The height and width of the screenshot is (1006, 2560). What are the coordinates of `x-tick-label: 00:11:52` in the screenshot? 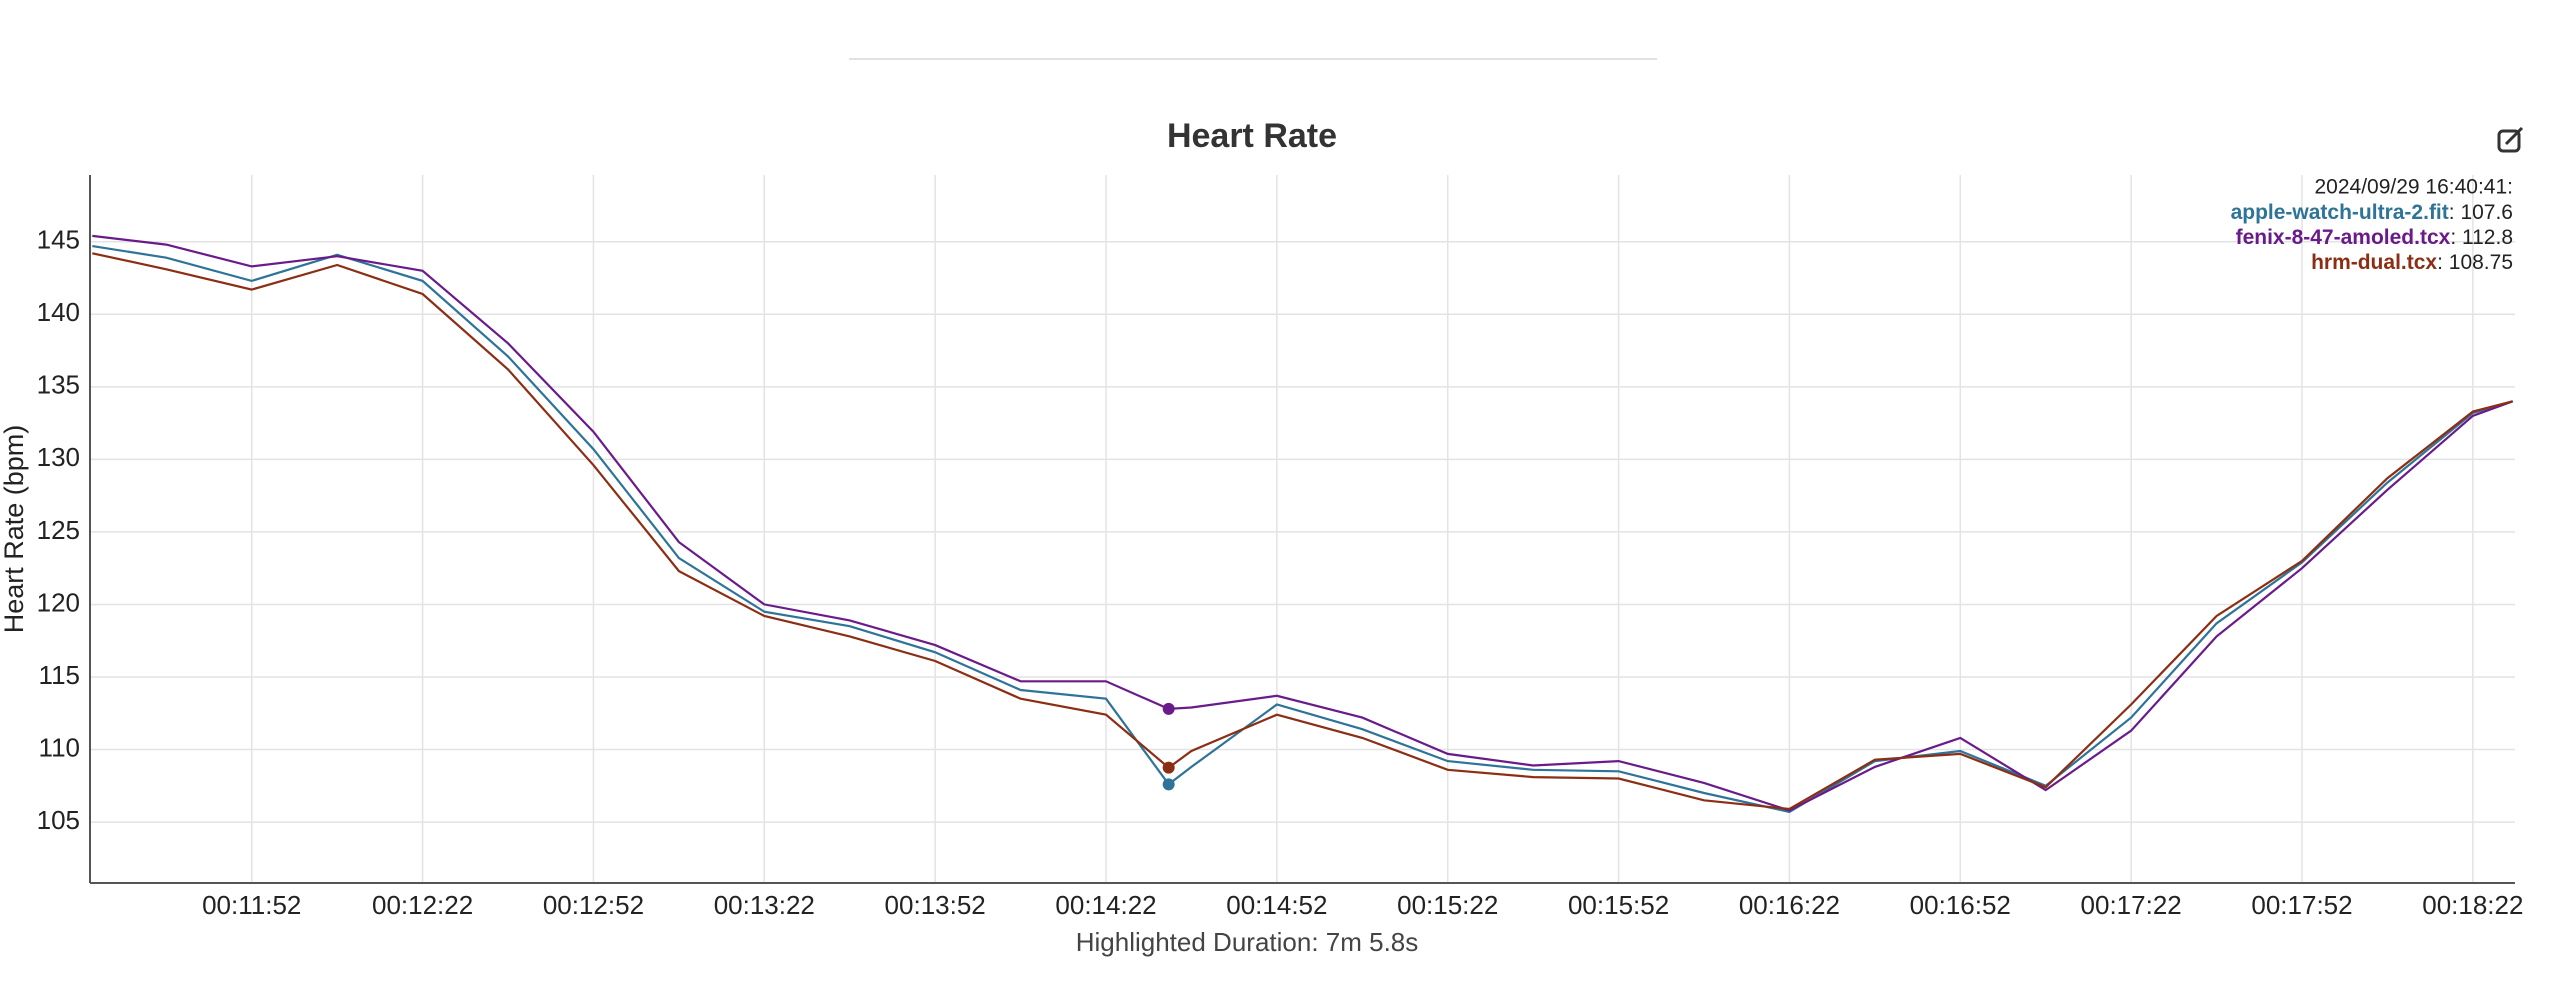 It's located at (251, 905).